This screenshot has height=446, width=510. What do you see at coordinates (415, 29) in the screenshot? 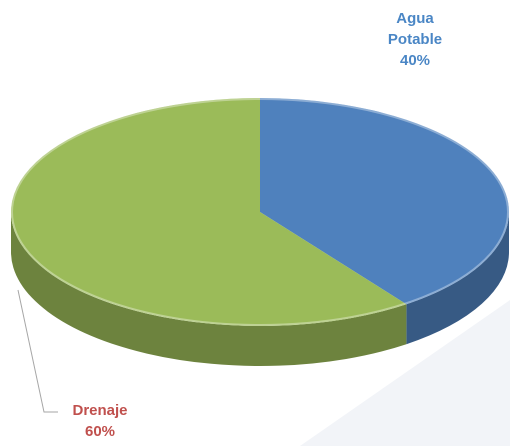
I see `category-label: Agua Potable` at bounding box center [415, 29].